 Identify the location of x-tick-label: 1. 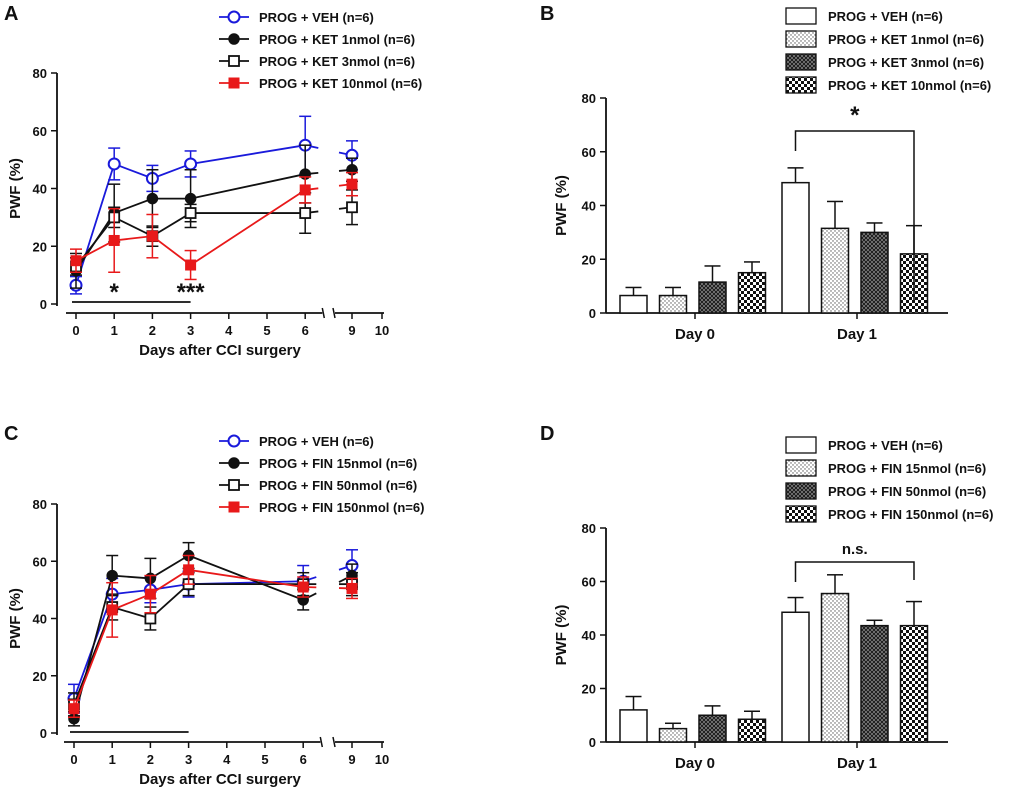
(114, 330).